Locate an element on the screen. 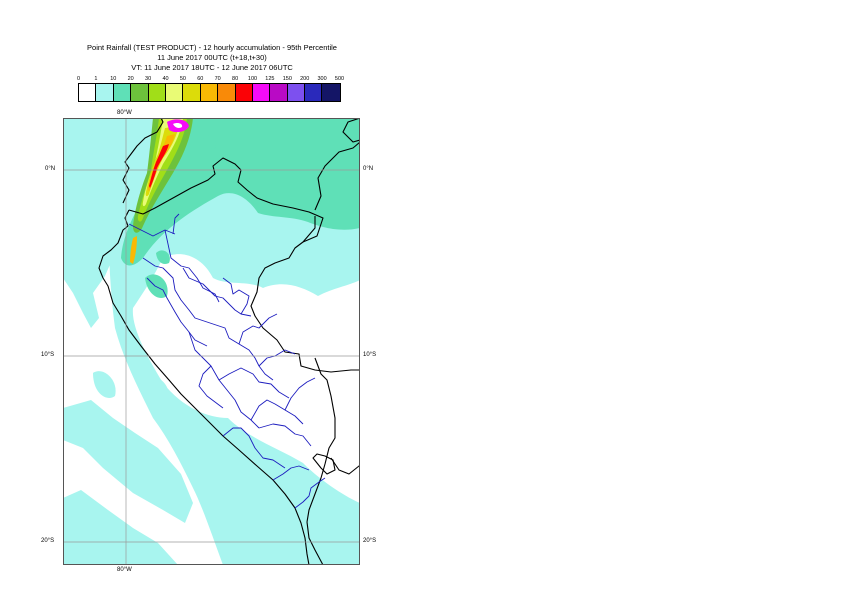 The width and height of the screenshot is (842, 596). legend-tick-label: 0 is located at coordinates (78, 79).